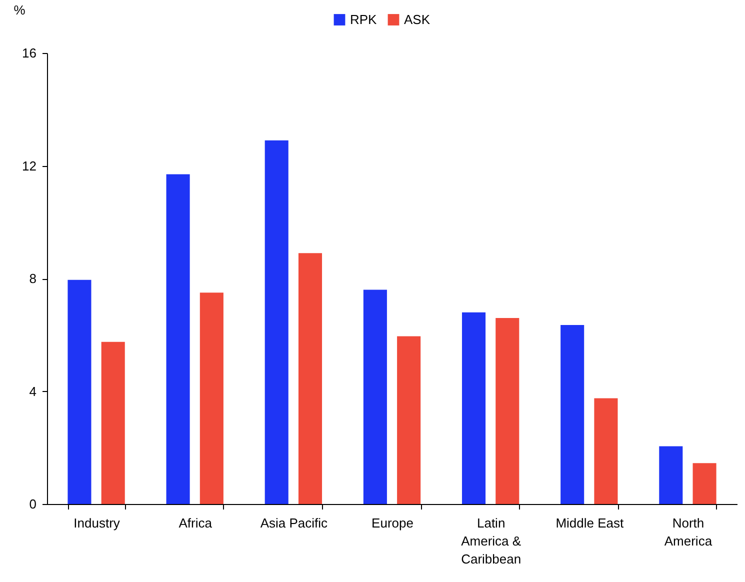 This screenshot has height=582, width=745. Describe the element at coordinates (294, 523) in the screenshot. I see `x-tick-label: Asia Pacific` at that location.